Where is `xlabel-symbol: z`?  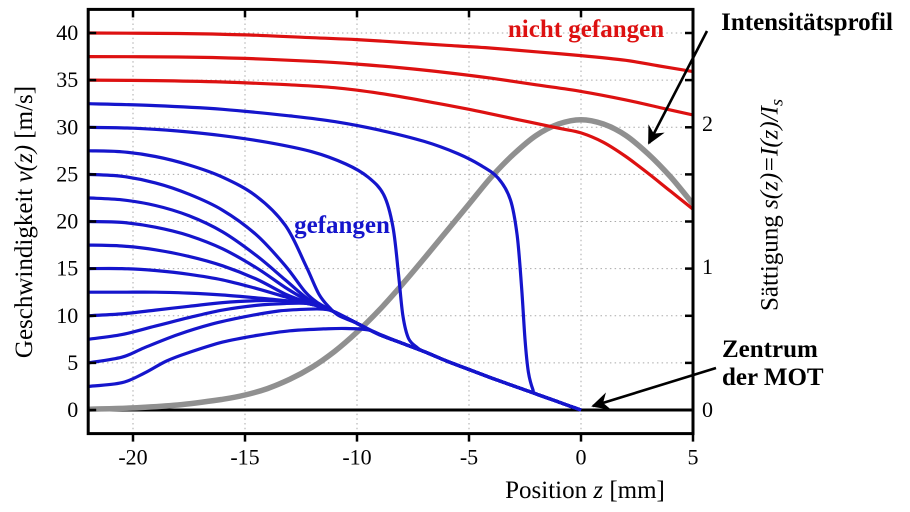 xlabel-symbol: z is located at coordinates (598, 490).